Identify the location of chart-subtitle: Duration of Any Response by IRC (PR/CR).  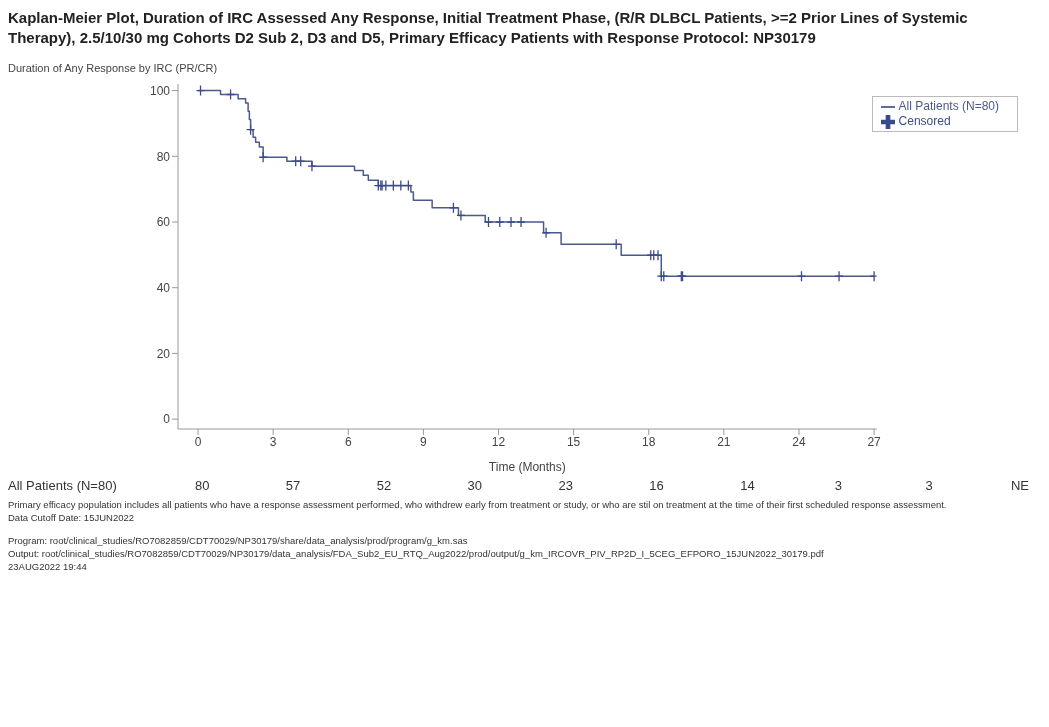
(113, 68).